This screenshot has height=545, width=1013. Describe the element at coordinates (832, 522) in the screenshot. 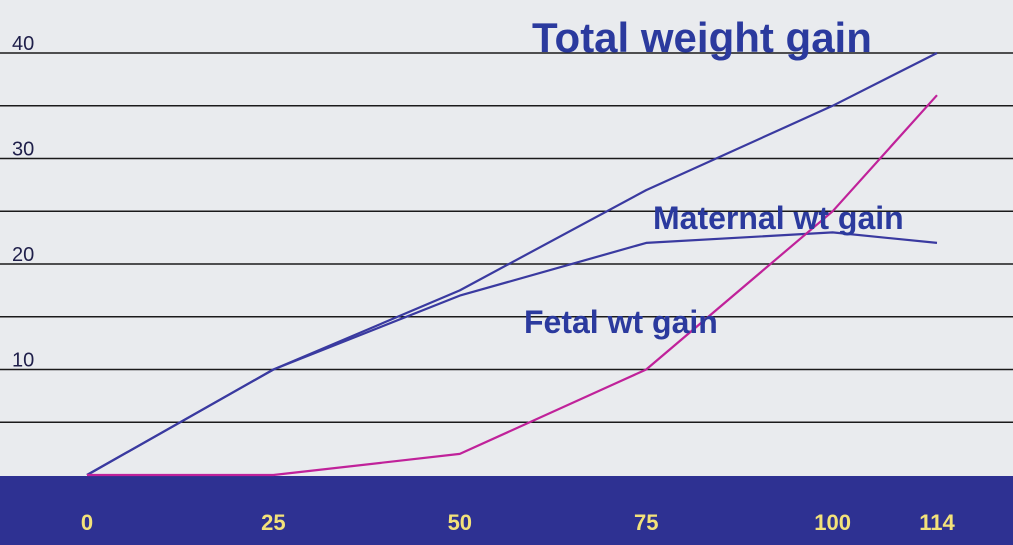

I see `x-tick-label: 100` at that location.